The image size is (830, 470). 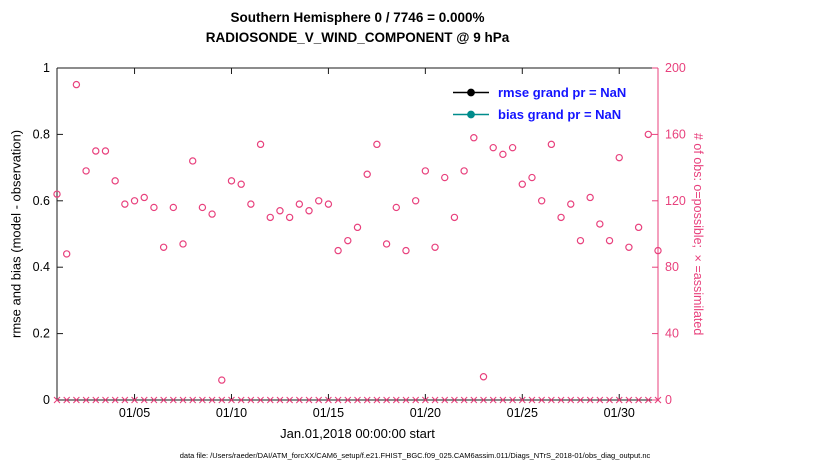 What do you see at coordinates (675, 134) in the screenshot?
I see `svg-text: 160` at bounding box center [675, 134].